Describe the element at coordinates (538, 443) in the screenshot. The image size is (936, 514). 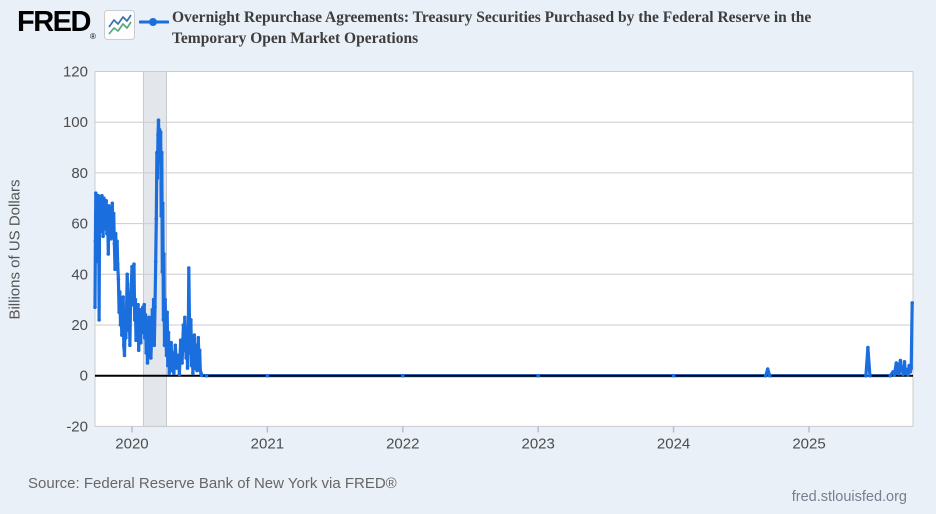
I see `x-tick-label: 2023` at that location.